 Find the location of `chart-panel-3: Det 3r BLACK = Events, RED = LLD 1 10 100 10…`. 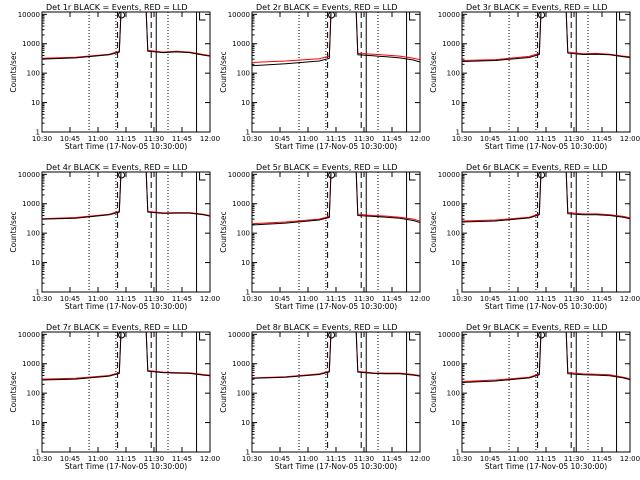

chart-panel-3: Det 3r BLACK = Events, RED = LLD 1 10 100 10… is located at coordinates (534, 77).